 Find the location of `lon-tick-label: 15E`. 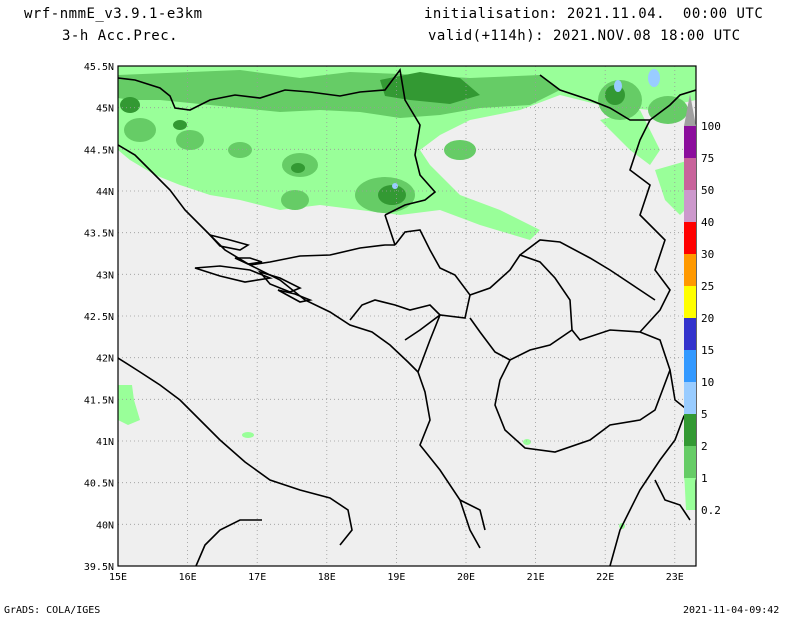

lon-tick-label: 15E is located at coordinates (118, 577).